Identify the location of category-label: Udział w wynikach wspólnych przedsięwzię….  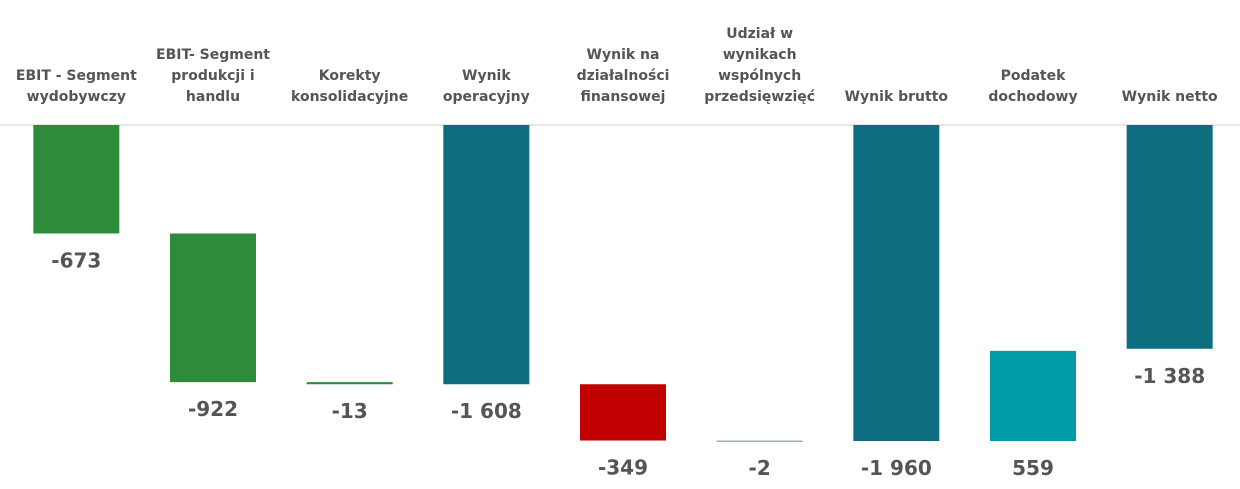
(760, 65).